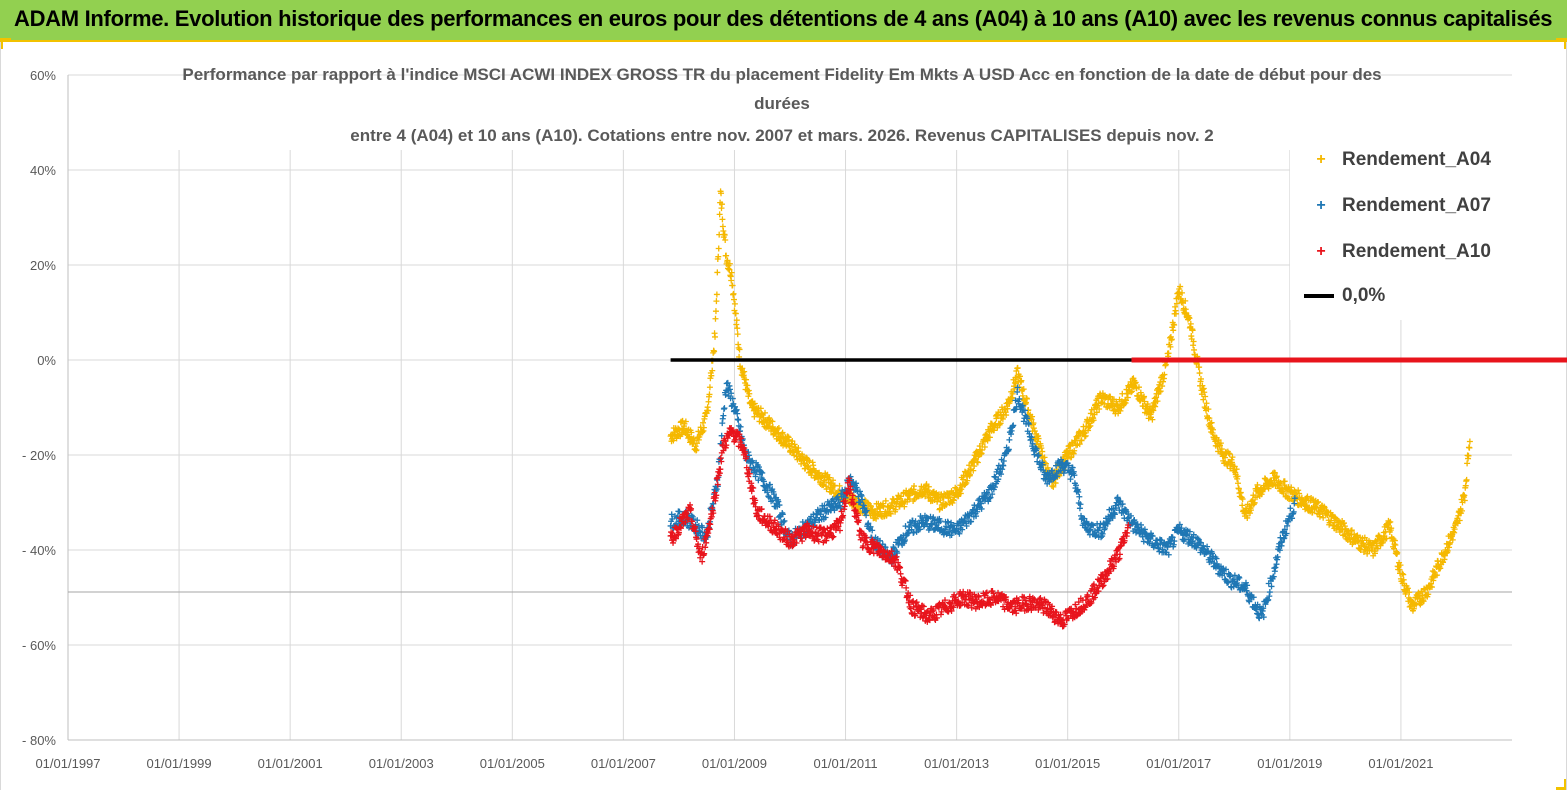 The width and height of the screenshot is (1567, 790). Describe the element at coordinates (1416, 159) in the screenshot. I see `legend-label-a04: Rendement_A04` at that location.